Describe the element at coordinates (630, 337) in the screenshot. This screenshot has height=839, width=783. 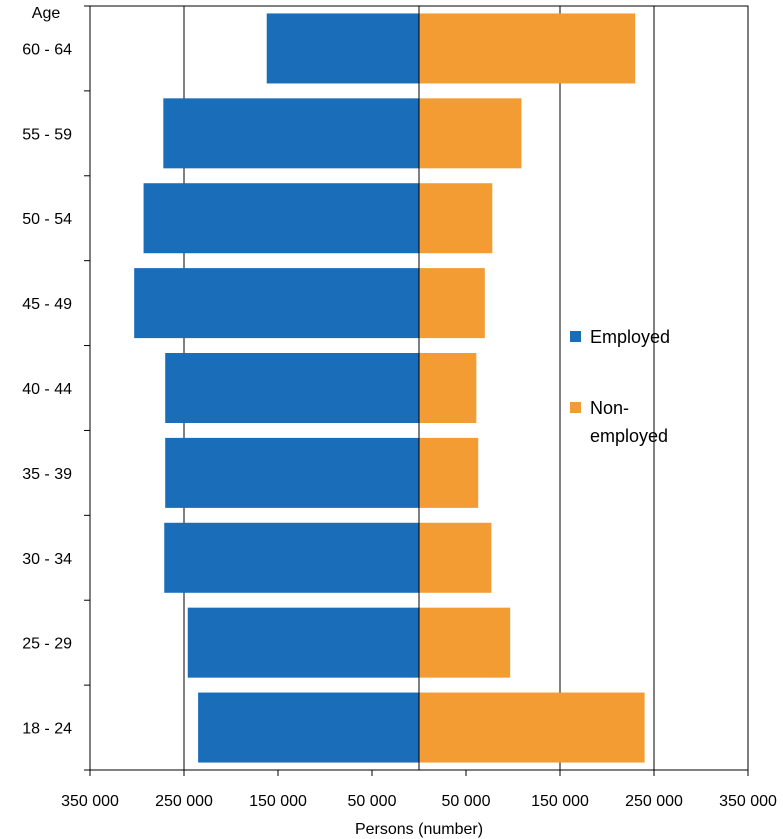
I see `legend-label-employed: Employed` at that location.